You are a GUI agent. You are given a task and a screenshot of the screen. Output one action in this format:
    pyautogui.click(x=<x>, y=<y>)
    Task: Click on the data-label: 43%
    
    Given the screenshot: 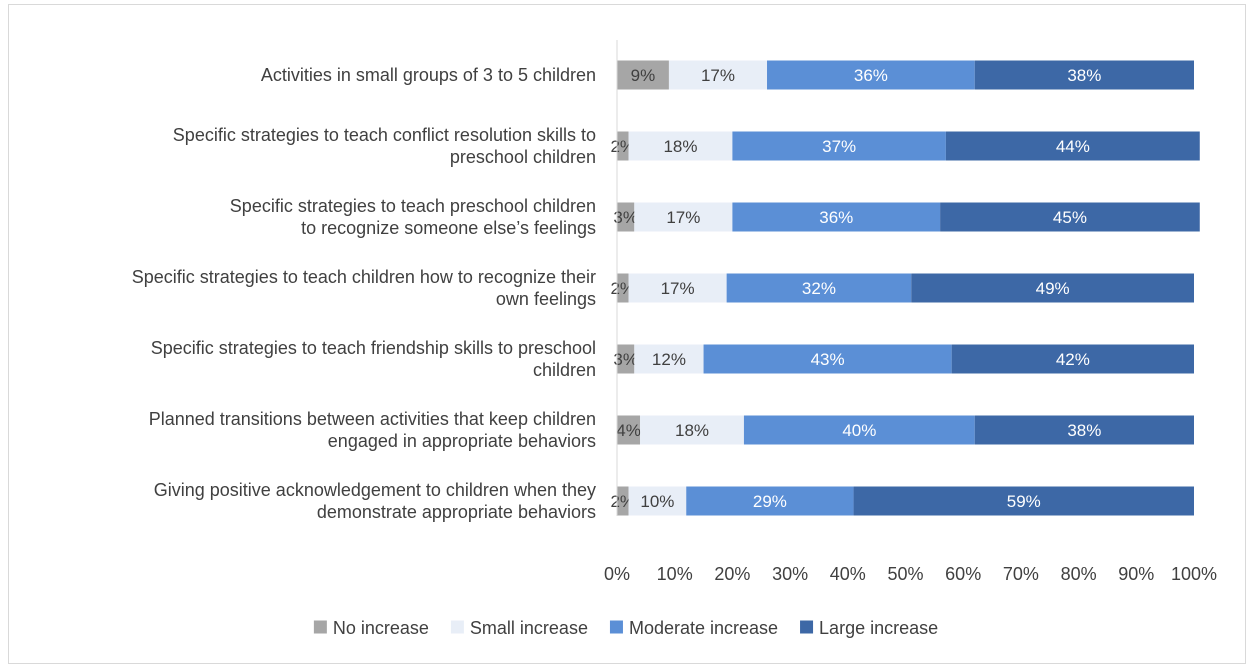 What is the action you would take?
    pyautogui.click(x=828, y=359)
    